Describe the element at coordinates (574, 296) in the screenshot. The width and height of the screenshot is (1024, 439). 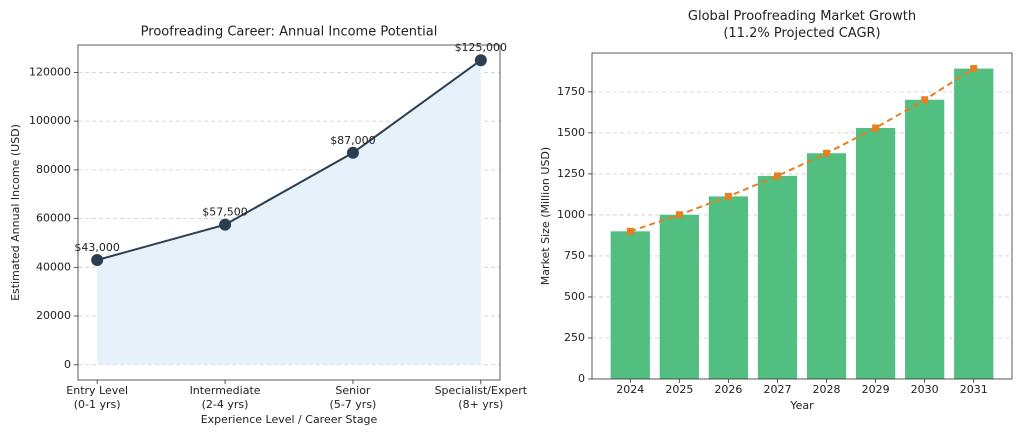
I see `y-tick-label: 500` at that location.